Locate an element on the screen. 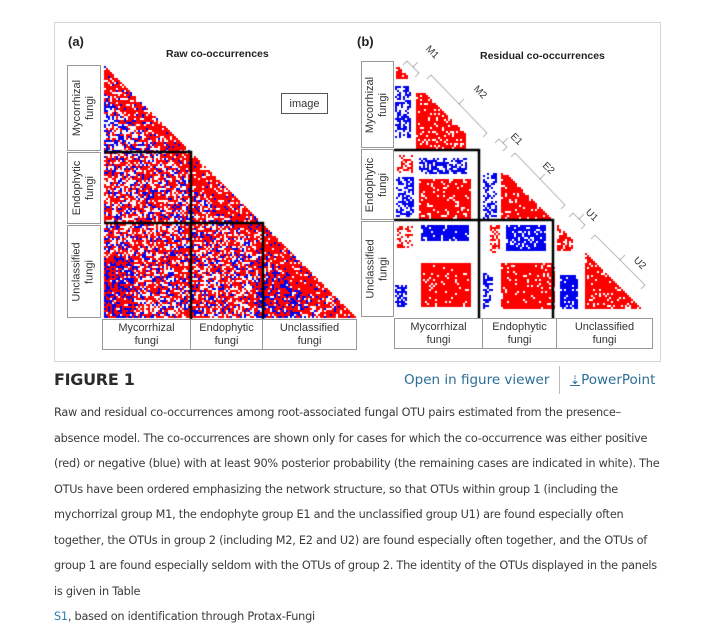  panel-b-title: Residual co-occurrences is located at coordinates (542, 56).